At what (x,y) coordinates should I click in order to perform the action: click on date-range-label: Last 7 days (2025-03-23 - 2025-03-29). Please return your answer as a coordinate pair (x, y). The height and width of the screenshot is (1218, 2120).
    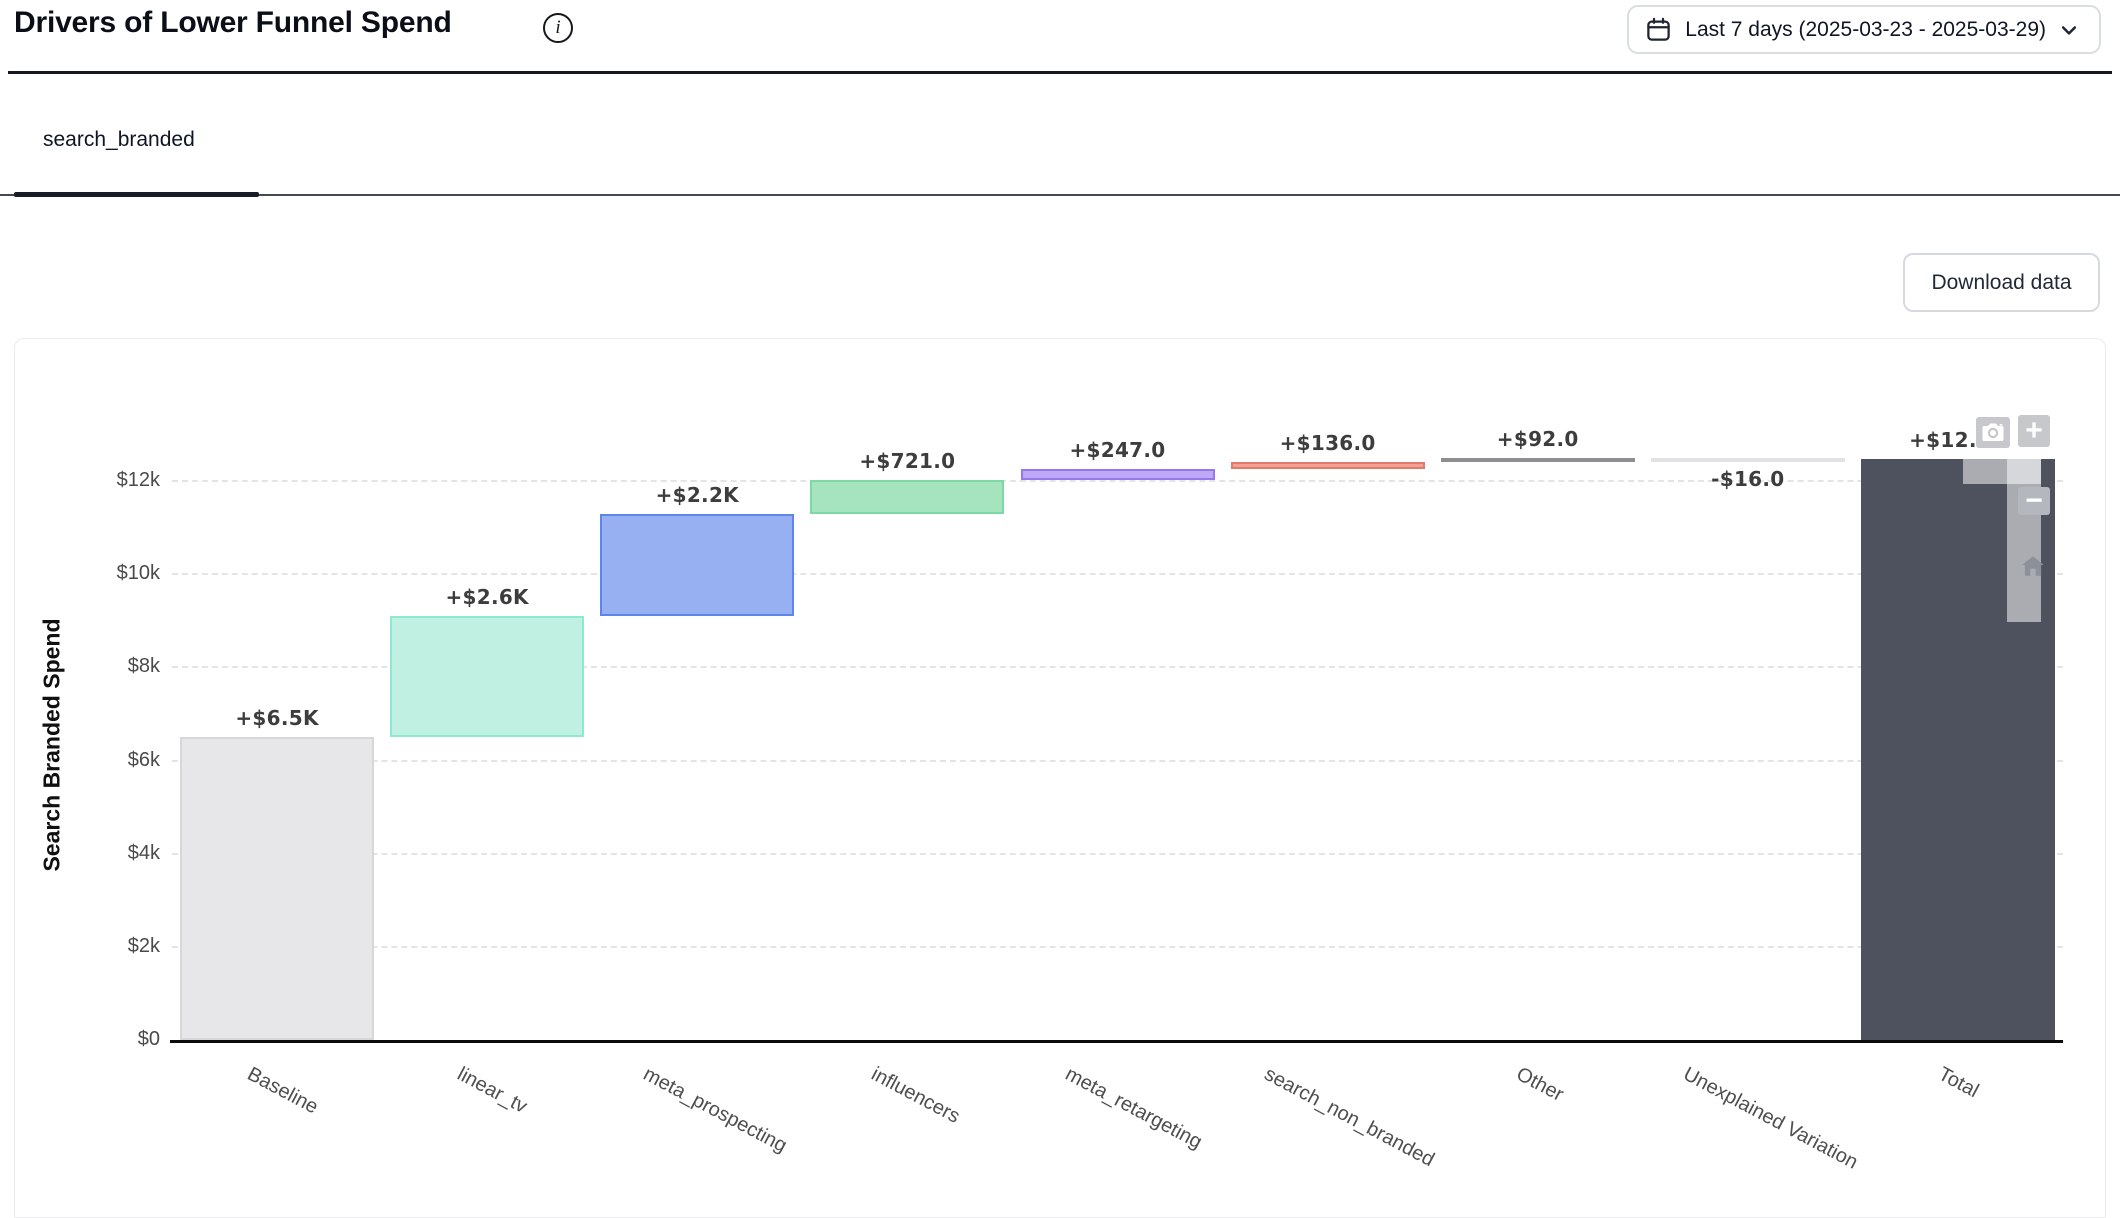
    Looking at the image, I should click on (1865, 29).